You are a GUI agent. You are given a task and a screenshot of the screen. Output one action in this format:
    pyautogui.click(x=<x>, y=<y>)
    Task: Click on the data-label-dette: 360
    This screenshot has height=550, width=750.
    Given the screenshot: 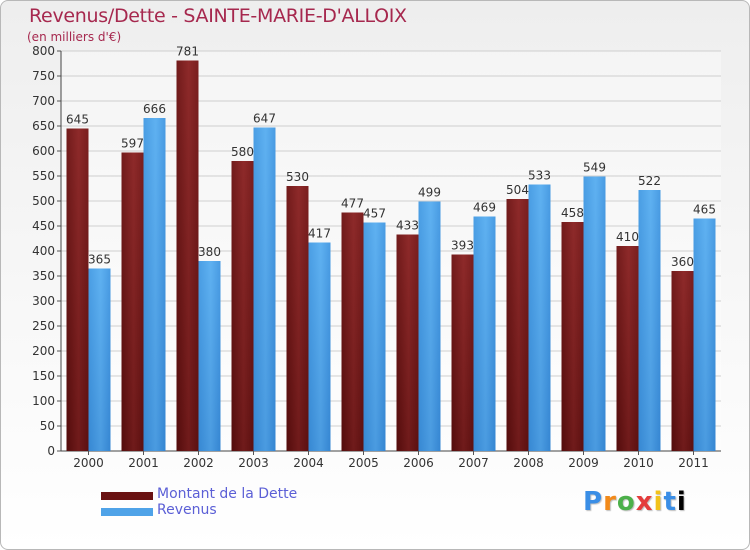 What is the action you would take?
    pyautogui.click(x=682, y=262)
    